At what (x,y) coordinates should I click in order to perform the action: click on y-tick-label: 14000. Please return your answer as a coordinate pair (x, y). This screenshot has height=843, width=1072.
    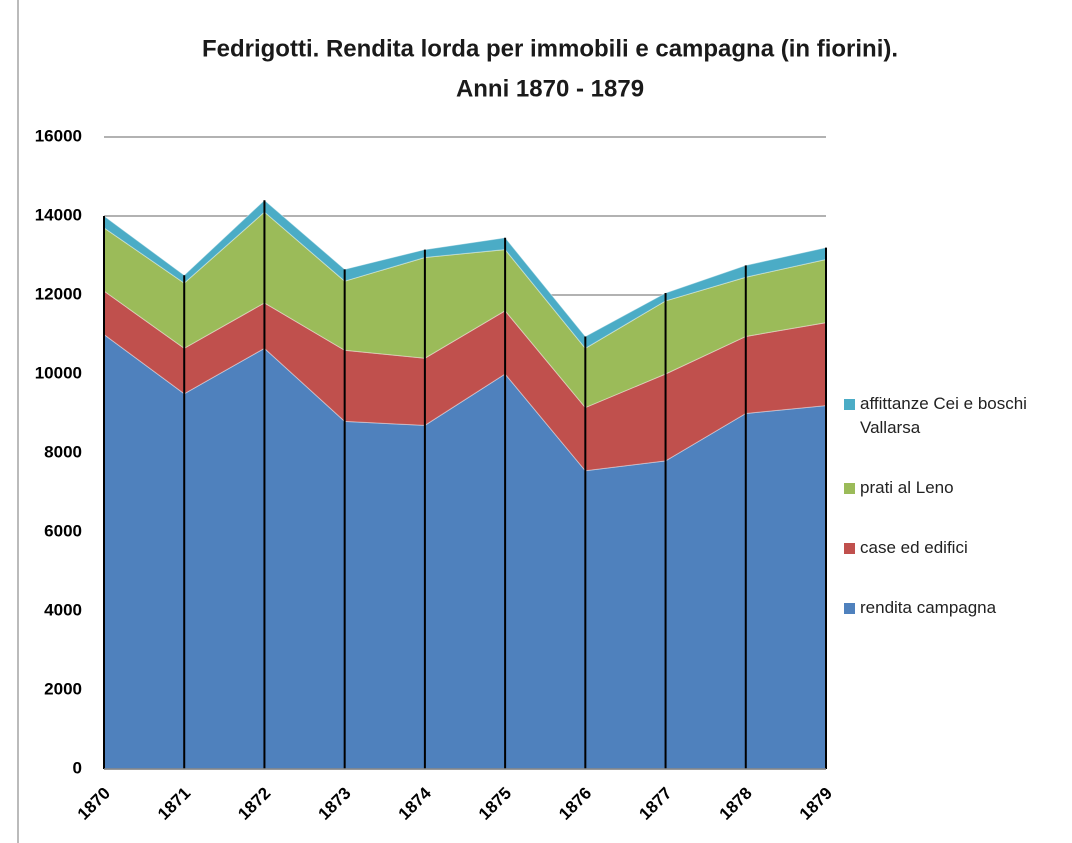
    Looking at the image, I should click on (58, 214).